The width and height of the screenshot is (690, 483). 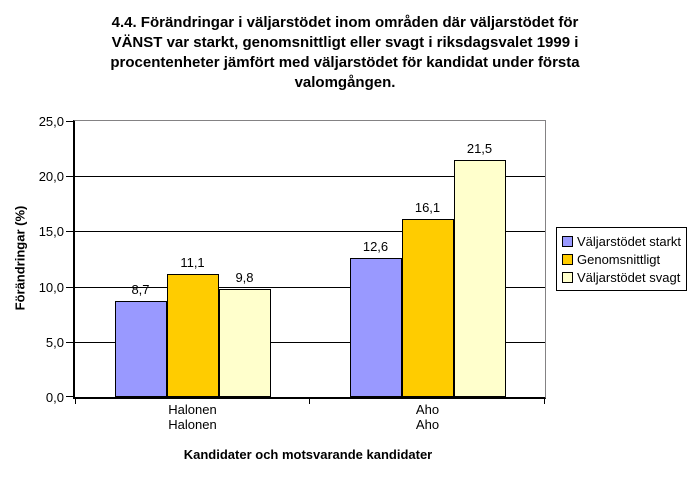 What do you see at coordinates (479, 278) in the screenshot?
I see `bar-series3-group2` at bounding box center [479, 278].